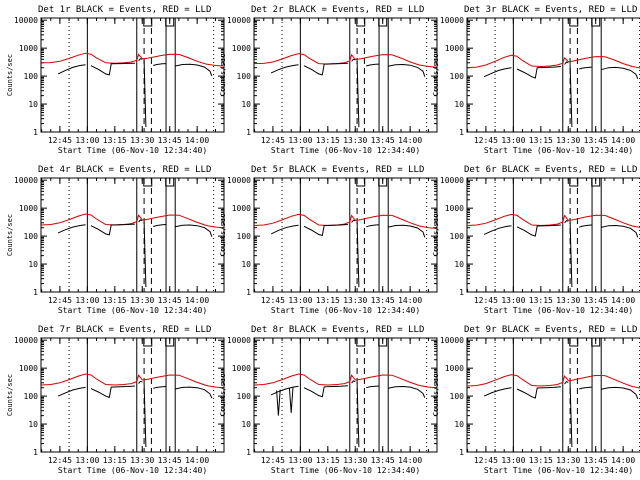 This screenshot has height=480, width=640. What do you see at coordinates (124, 10) in the screenshot?
I see `panel-title: Det 1r BLACK = Events, RED = LLD` at bounding box center [124, 10].